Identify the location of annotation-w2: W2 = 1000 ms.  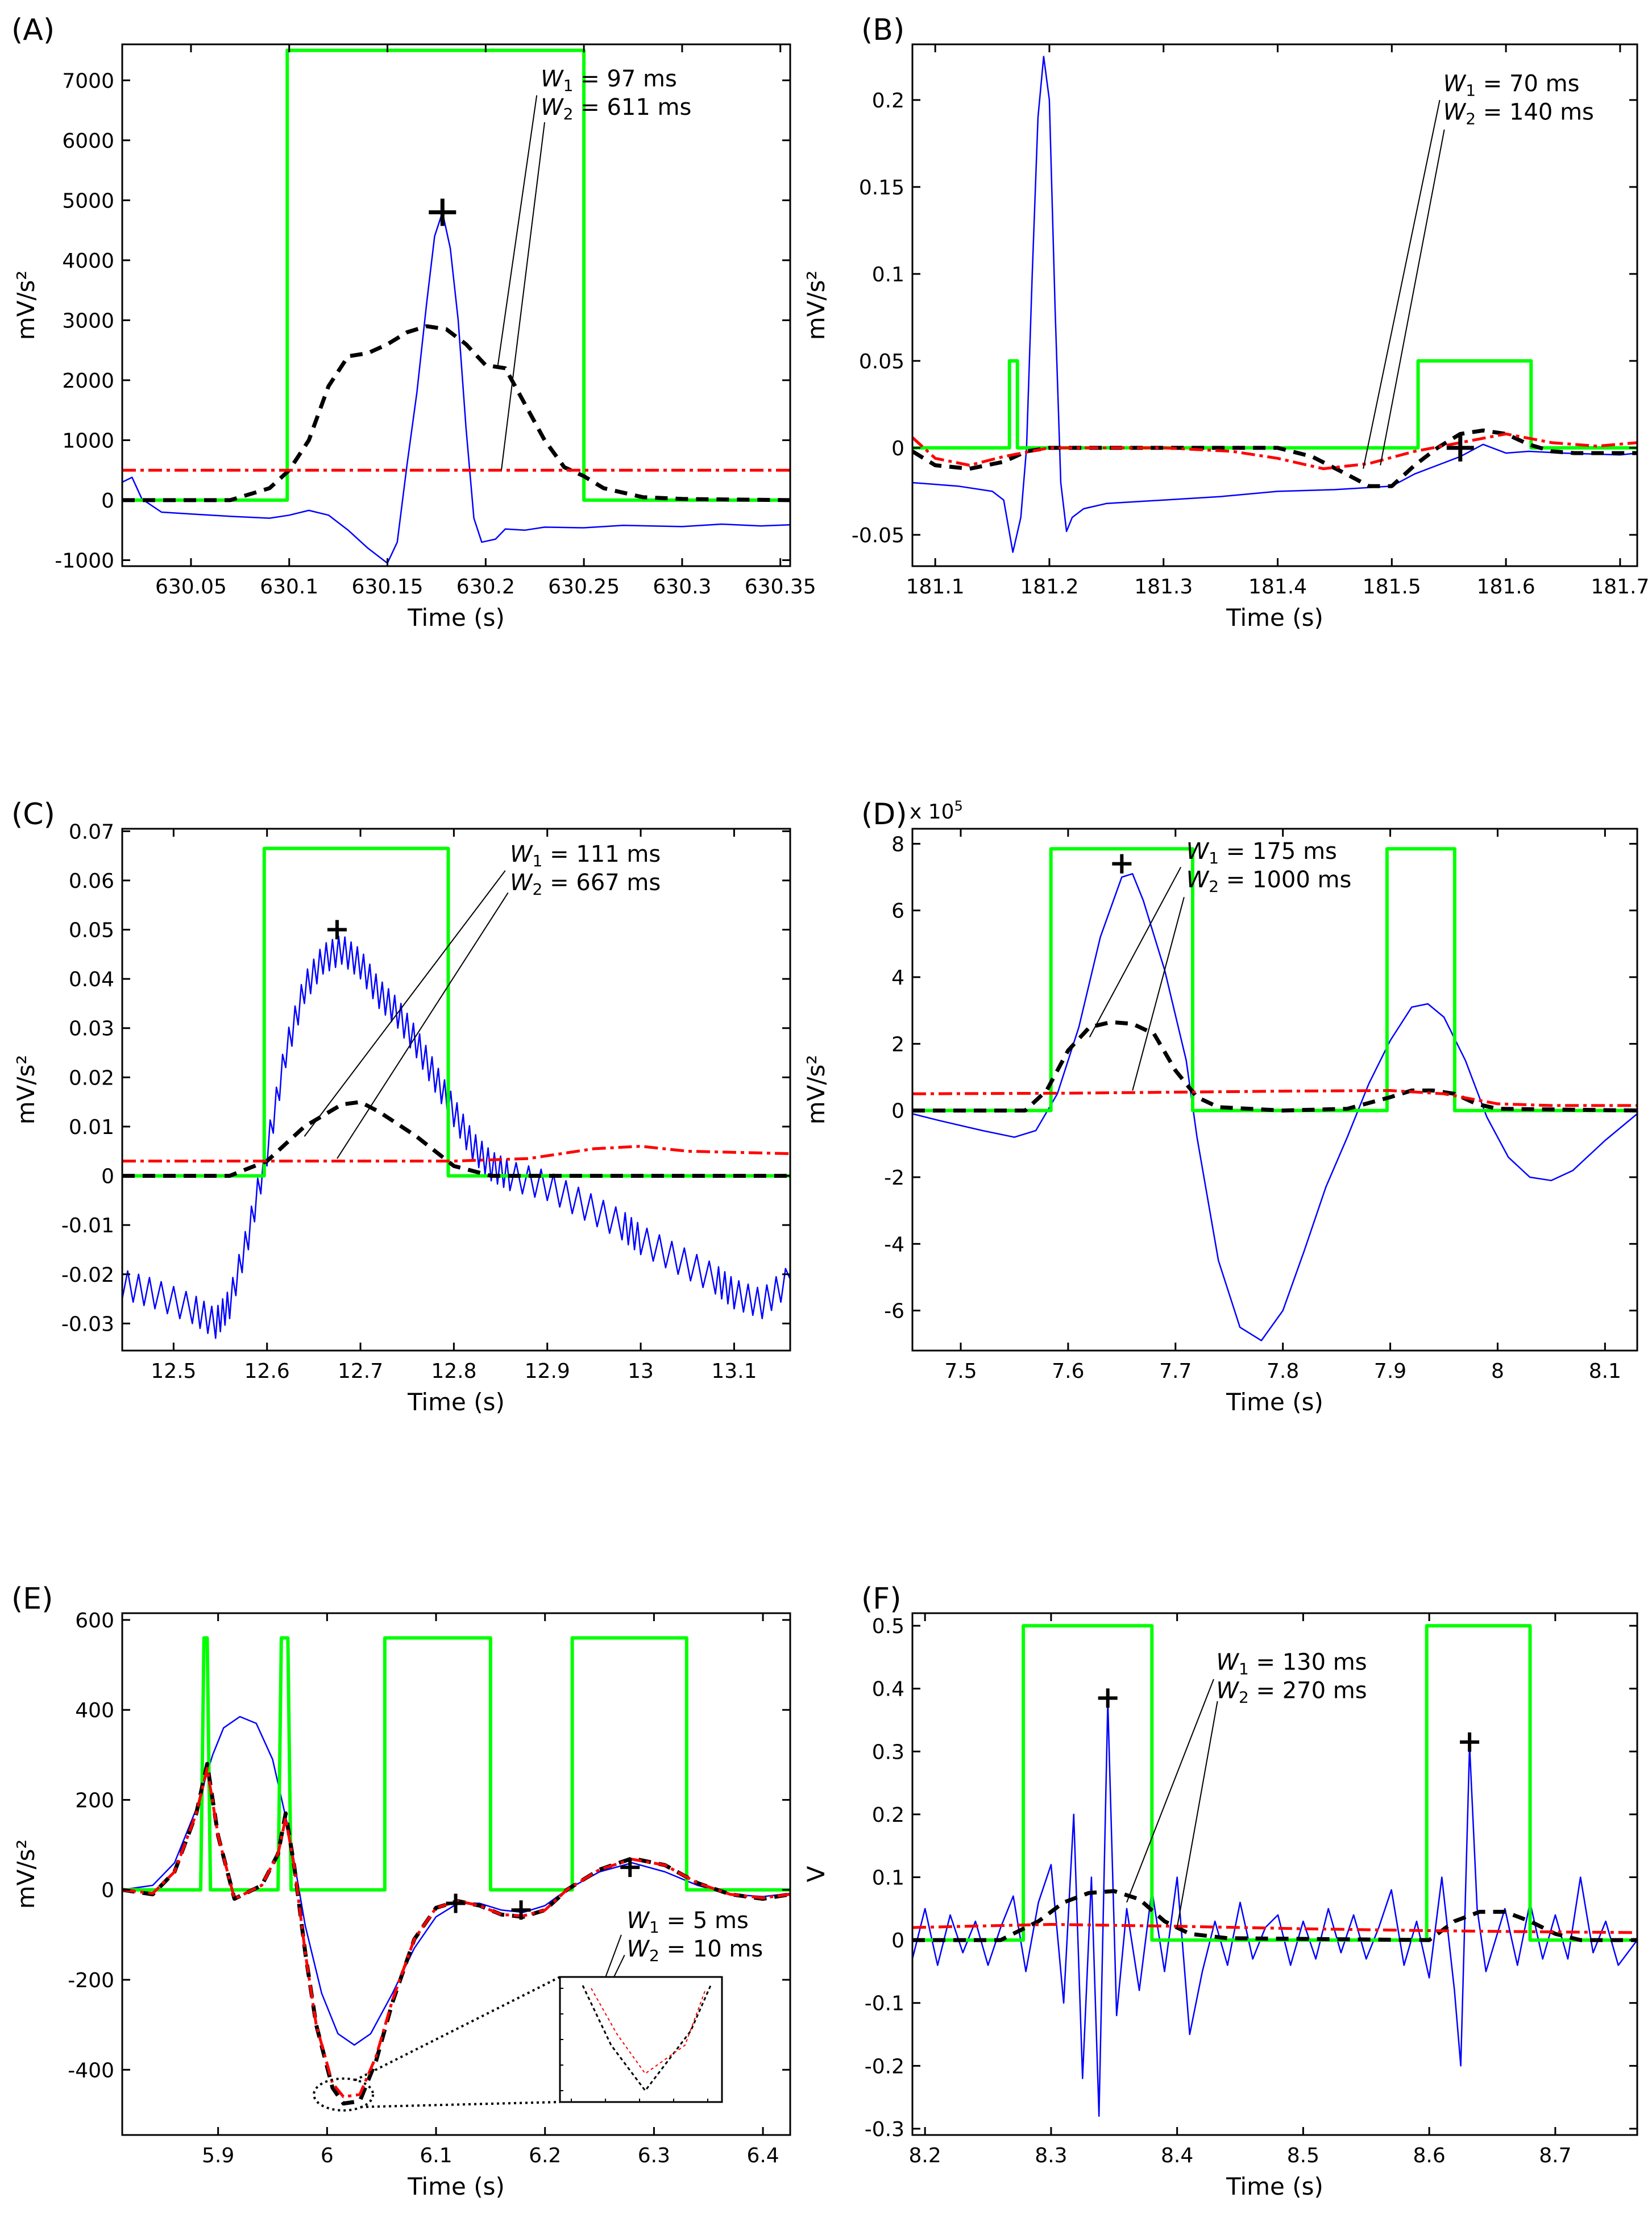
(1269, 882).